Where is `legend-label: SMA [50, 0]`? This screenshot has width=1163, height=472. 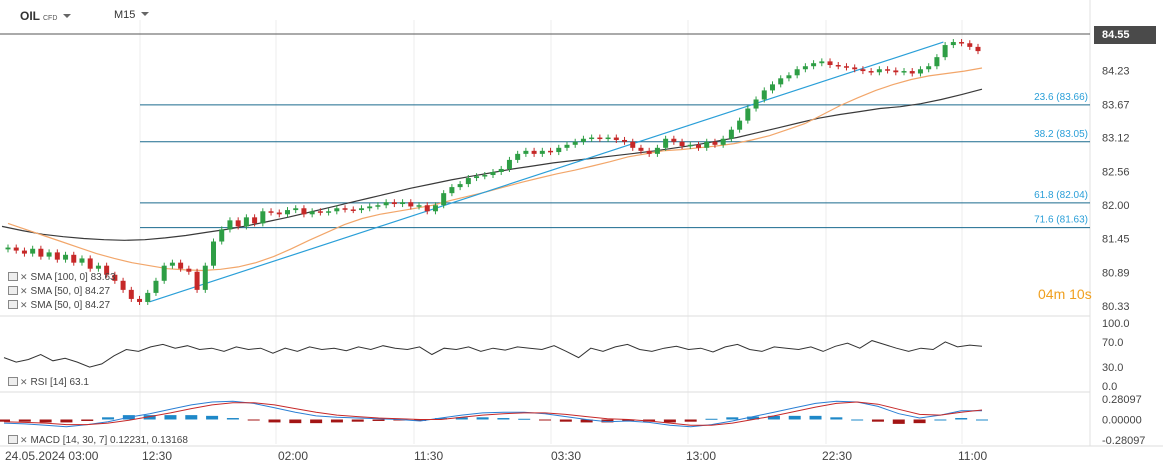 legend-label: SMA [50, 0] is located at coordinates (56, 291).